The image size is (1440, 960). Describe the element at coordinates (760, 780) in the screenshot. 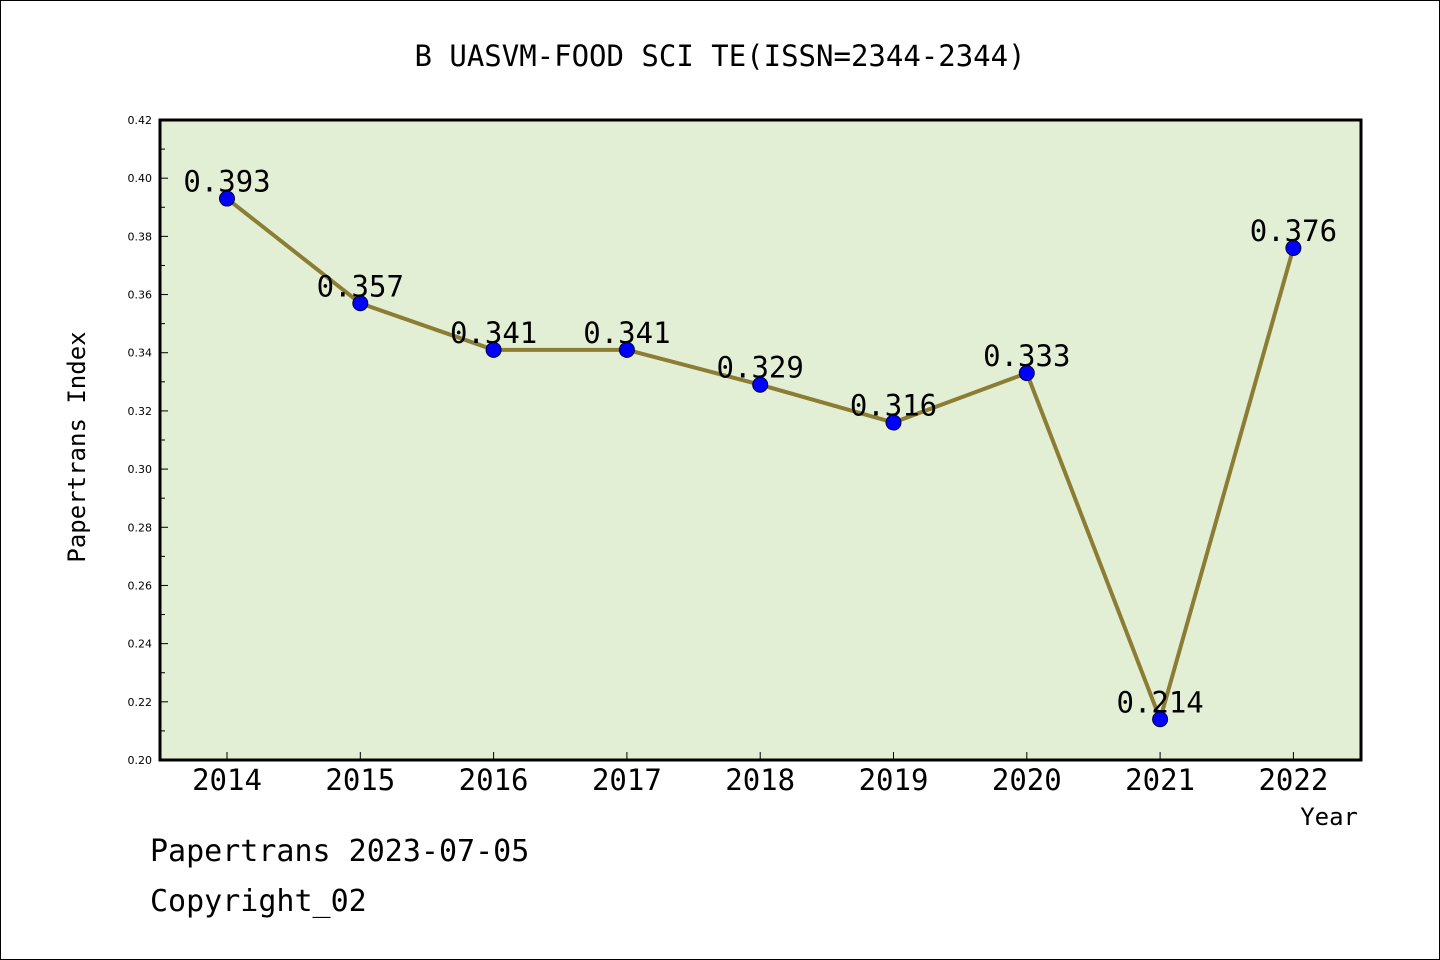

I see `x-tick-label-4: 2018` at that location.